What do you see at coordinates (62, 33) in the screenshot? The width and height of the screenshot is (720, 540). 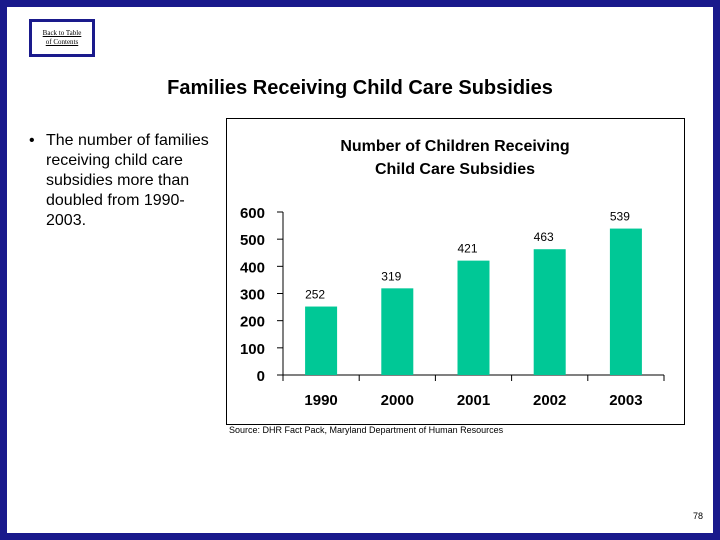 I see `back-link-line1: Back to Table` at bounding box center [62, 33].